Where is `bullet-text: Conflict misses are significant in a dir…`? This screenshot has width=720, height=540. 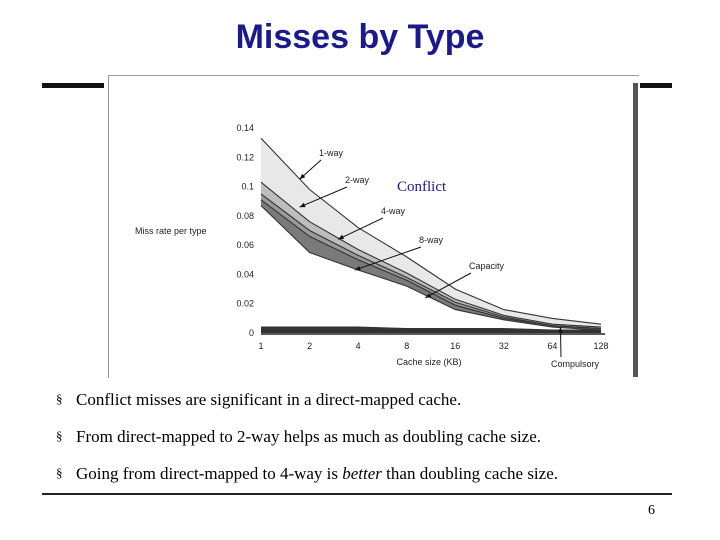
bullet-text: Conflict misses are significant in a dir… is located at coordinates (269, 399).